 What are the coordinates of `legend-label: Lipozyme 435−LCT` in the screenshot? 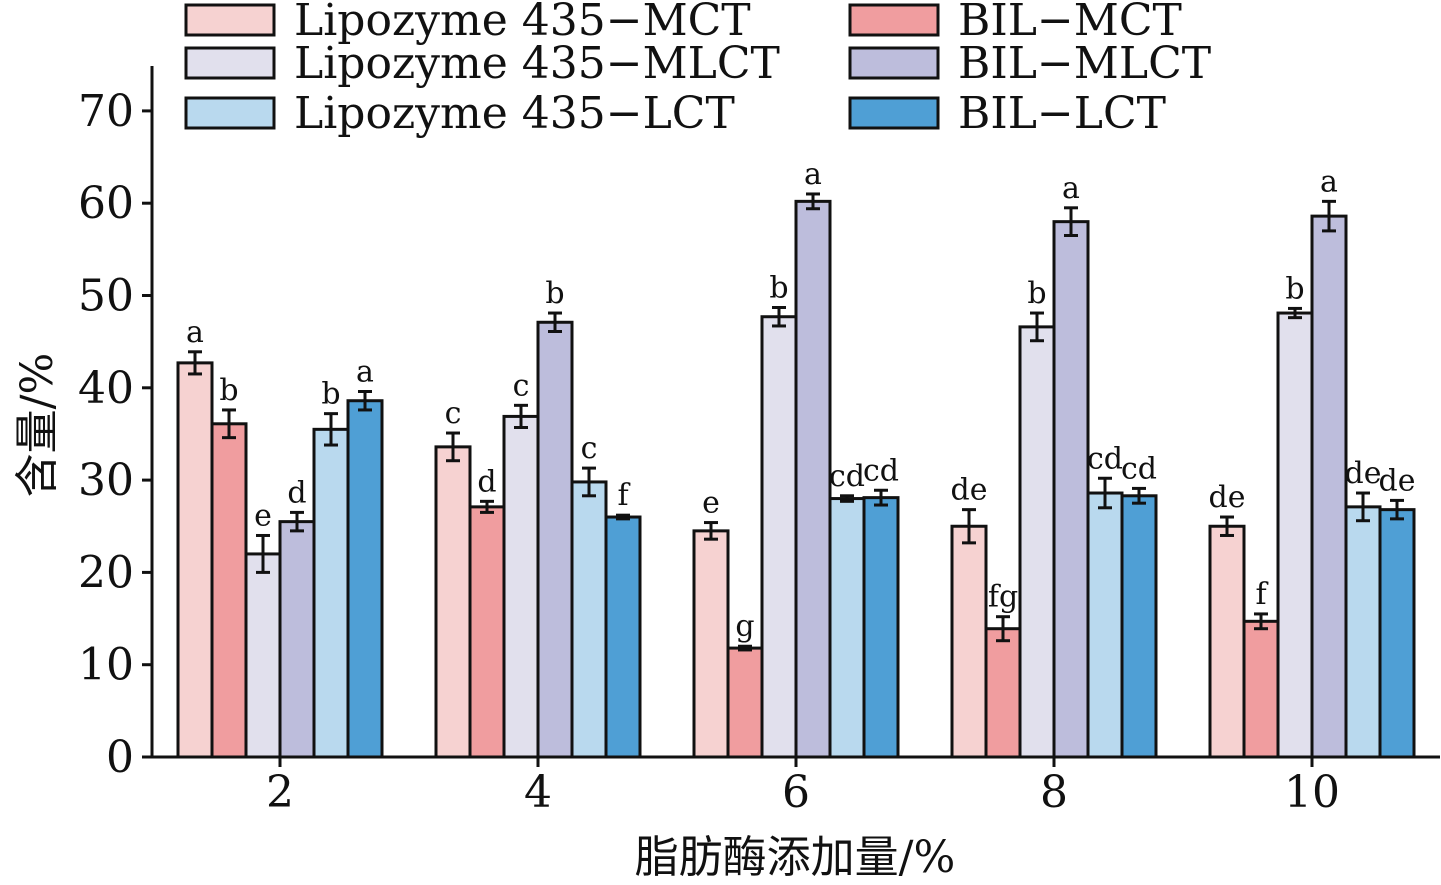 It's located at (514, 113).